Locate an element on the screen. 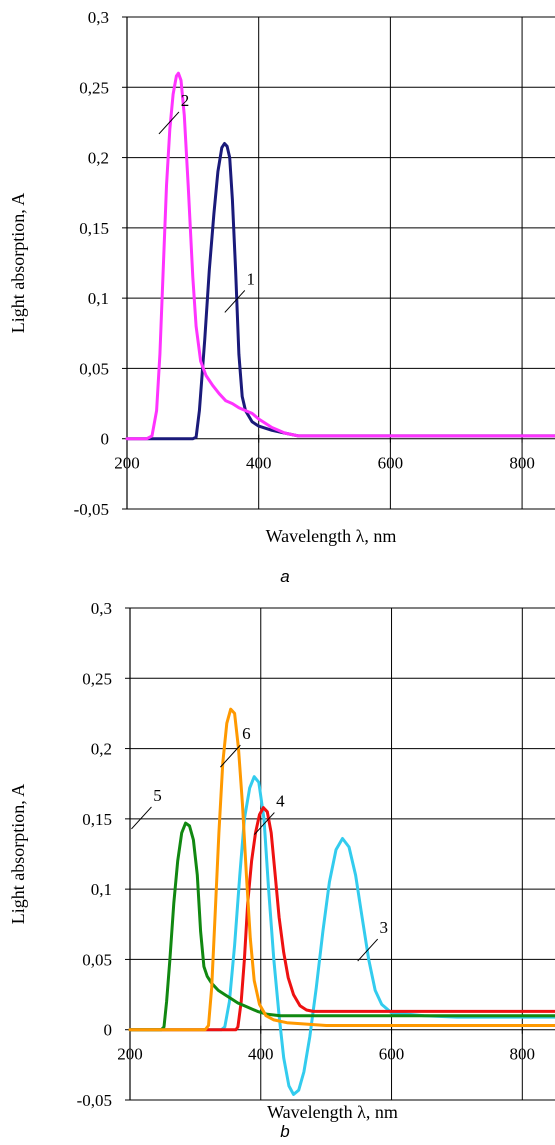 Image resolution: width=555 pixels, height=1145 pixels. curve-label-2: 2 is located at coordinates (185, 100).